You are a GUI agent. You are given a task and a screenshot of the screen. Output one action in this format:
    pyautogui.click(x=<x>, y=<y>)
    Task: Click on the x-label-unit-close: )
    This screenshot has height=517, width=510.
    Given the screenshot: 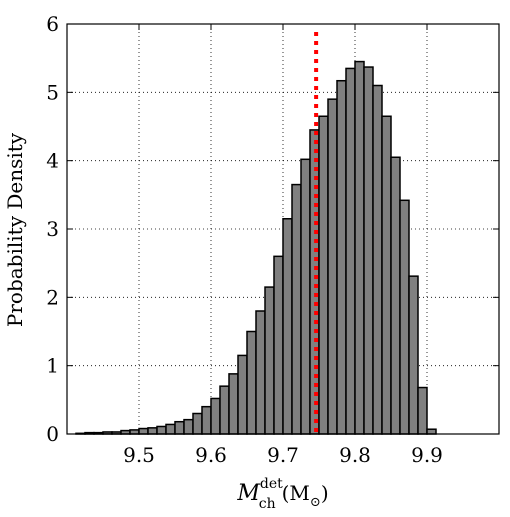 What is the action you would take?
    pyautogui.click(x=325, y=493)
    